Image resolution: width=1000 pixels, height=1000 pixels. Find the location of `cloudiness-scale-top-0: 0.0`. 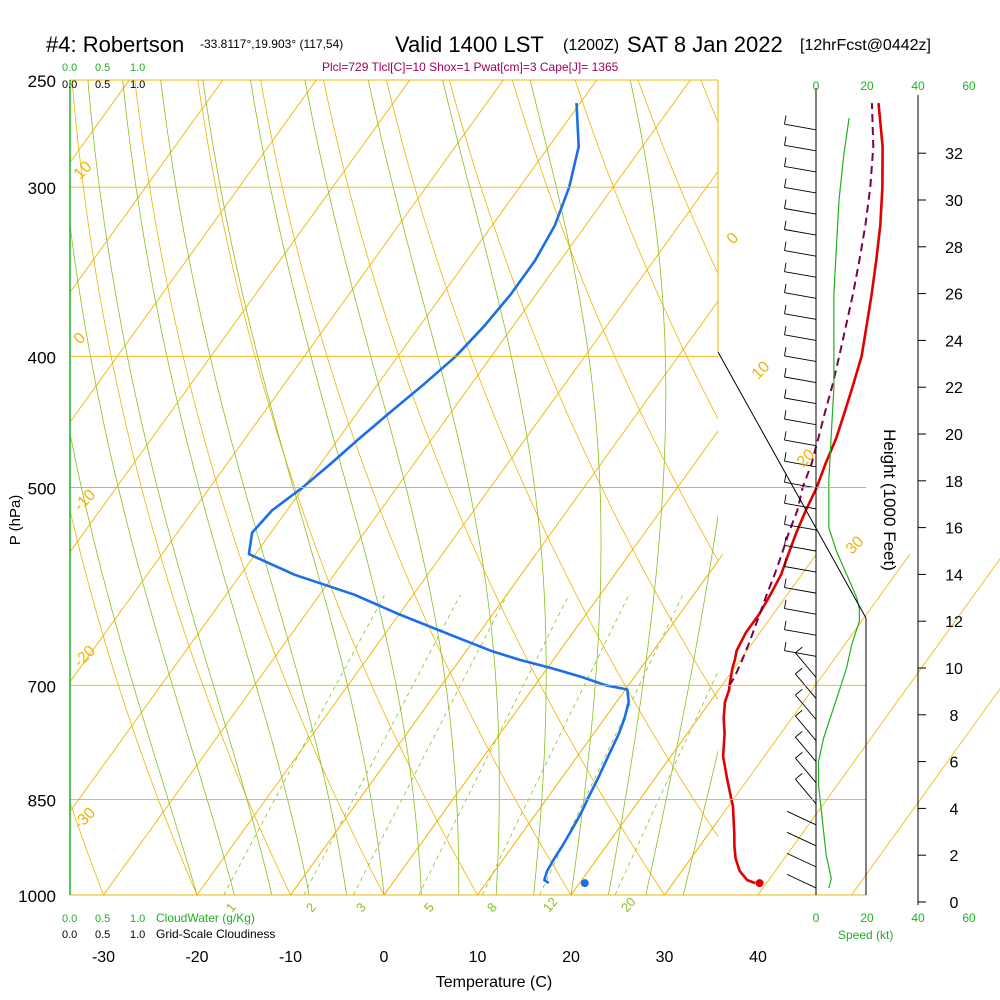

cloudiness-scale-top-0: 0.0 is located at coordinates (69, 85).